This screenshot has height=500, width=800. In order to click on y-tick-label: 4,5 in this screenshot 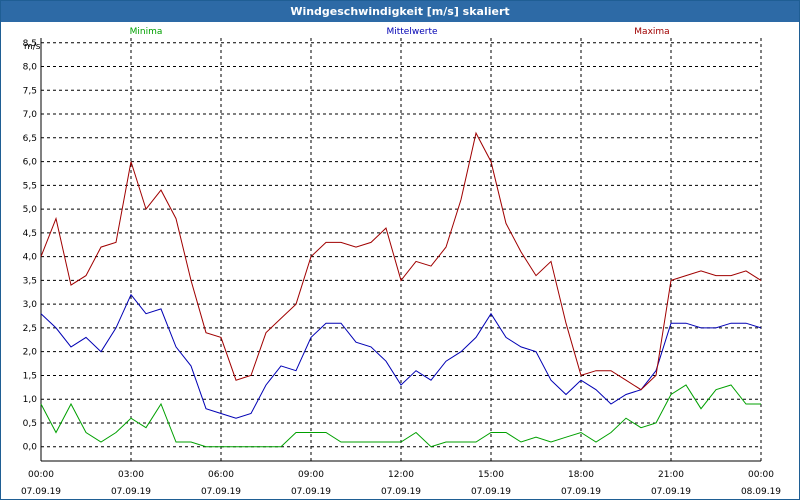, I will do `click(30, 234)`.